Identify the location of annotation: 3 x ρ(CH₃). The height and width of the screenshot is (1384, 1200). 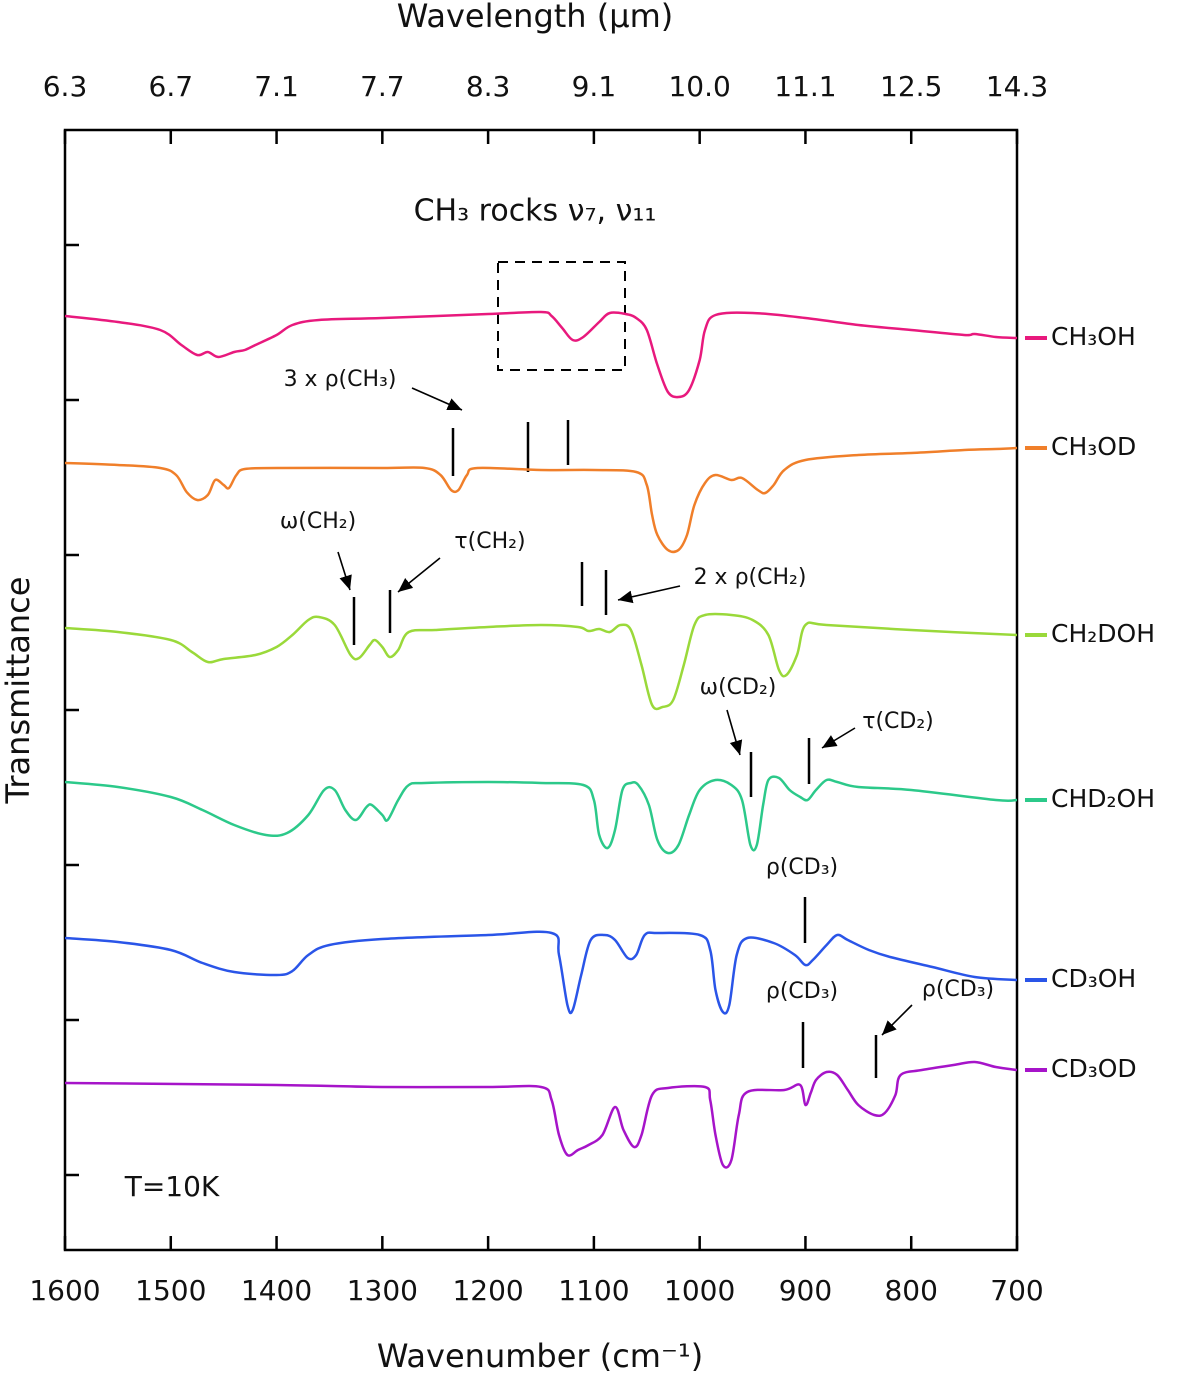
(340, 379).